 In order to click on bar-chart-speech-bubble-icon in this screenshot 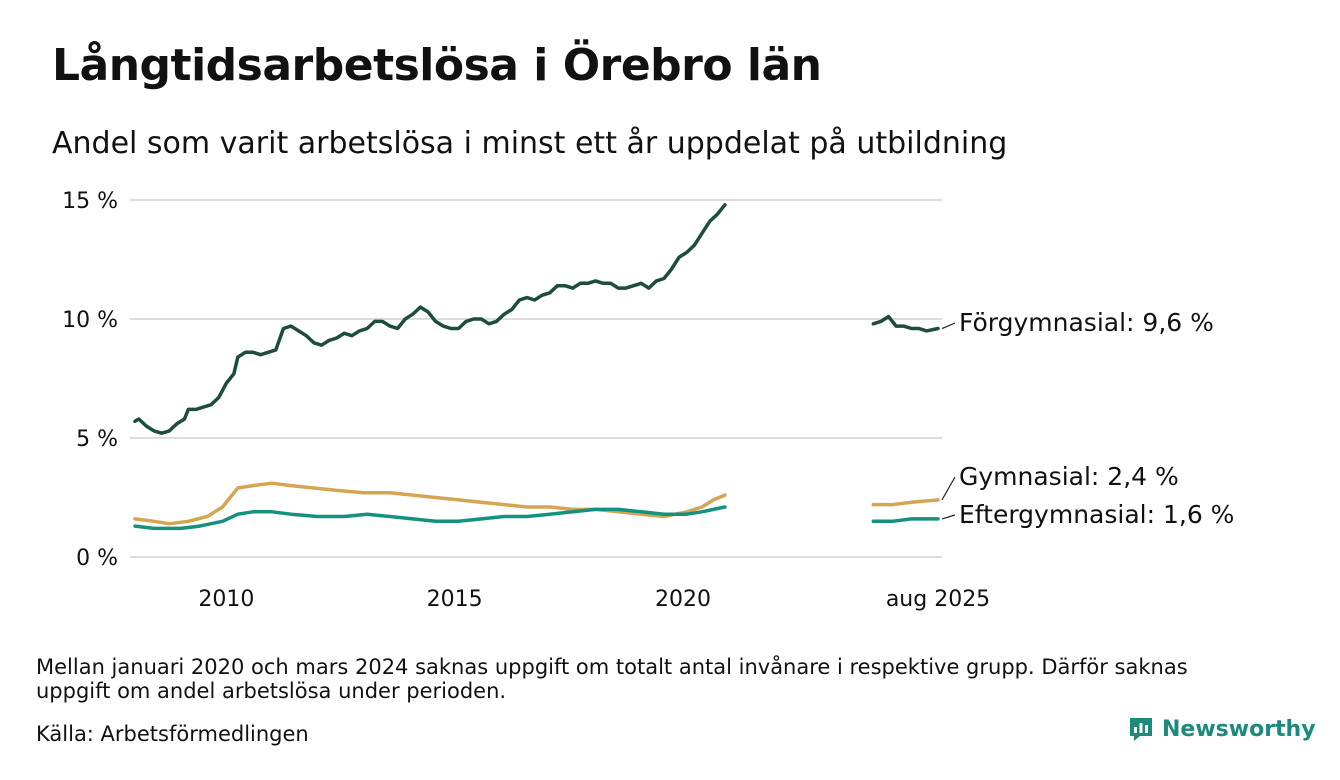, I will do `click(1141, 729)`.